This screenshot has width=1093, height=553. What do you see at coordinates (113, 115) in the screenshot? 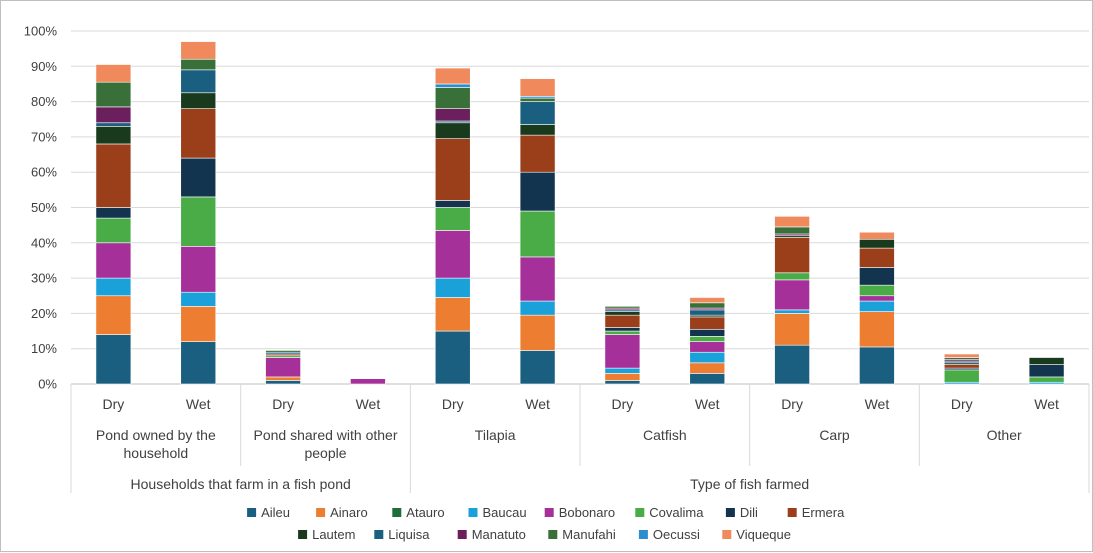
I see `bar-segment-manatuto` at bounding box center [113, 115].